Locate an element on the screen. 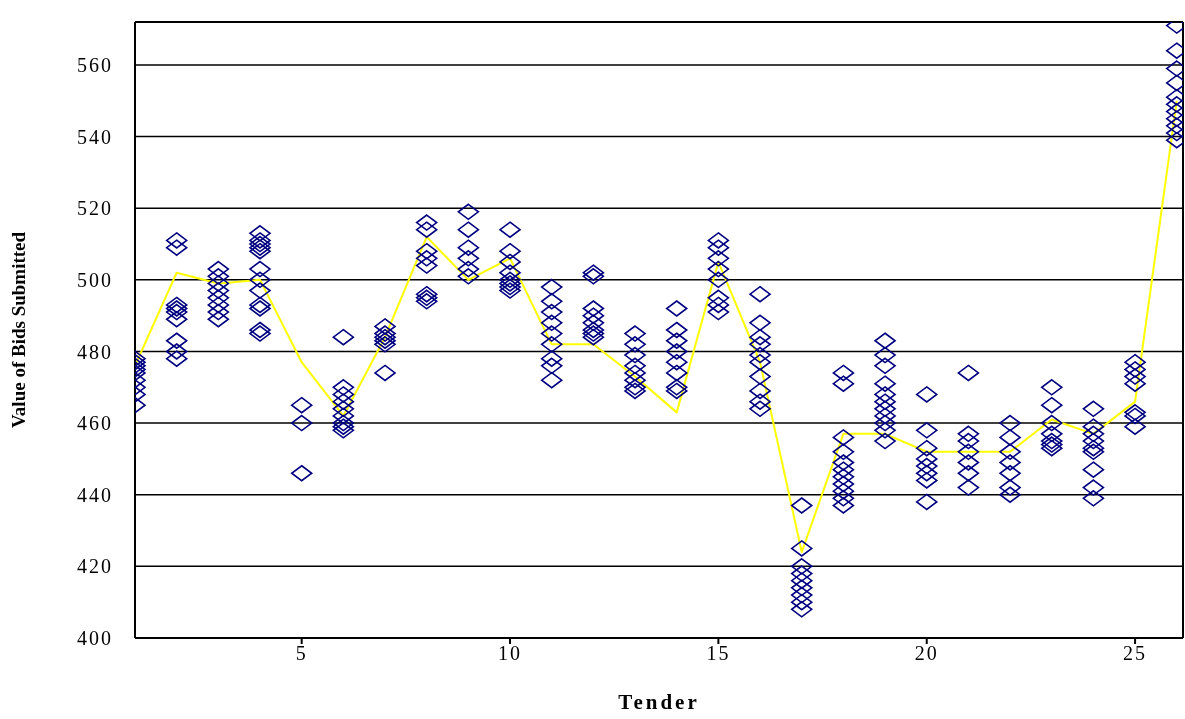 The width and height of the screenshot is (1185, 719). y-tick-label: 440 is located at coordinates (95, 494).